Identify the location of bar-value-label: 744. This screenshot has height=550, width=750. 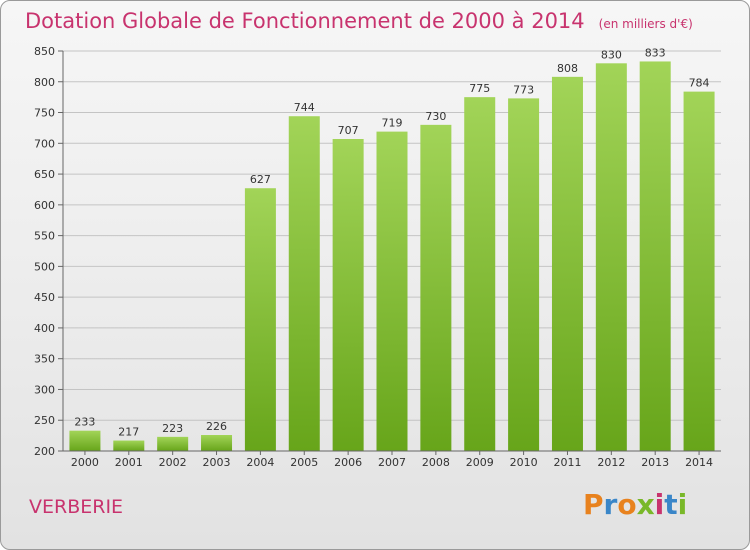
(304, 107).